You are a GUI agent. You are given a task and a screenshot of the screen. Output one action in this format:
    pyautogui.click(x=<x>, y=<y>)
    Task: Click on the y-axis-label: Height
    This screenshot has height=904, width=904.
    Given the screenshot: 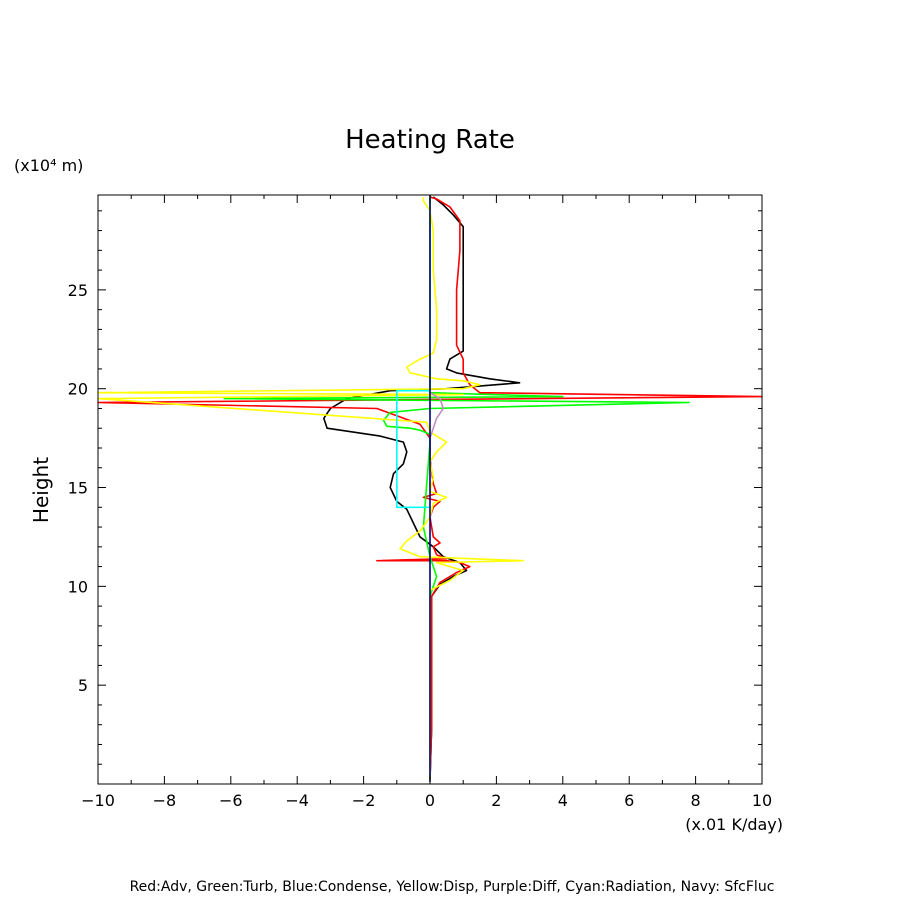 What is the action you would take?
    pyautogui.click(x=41, y=490)
    